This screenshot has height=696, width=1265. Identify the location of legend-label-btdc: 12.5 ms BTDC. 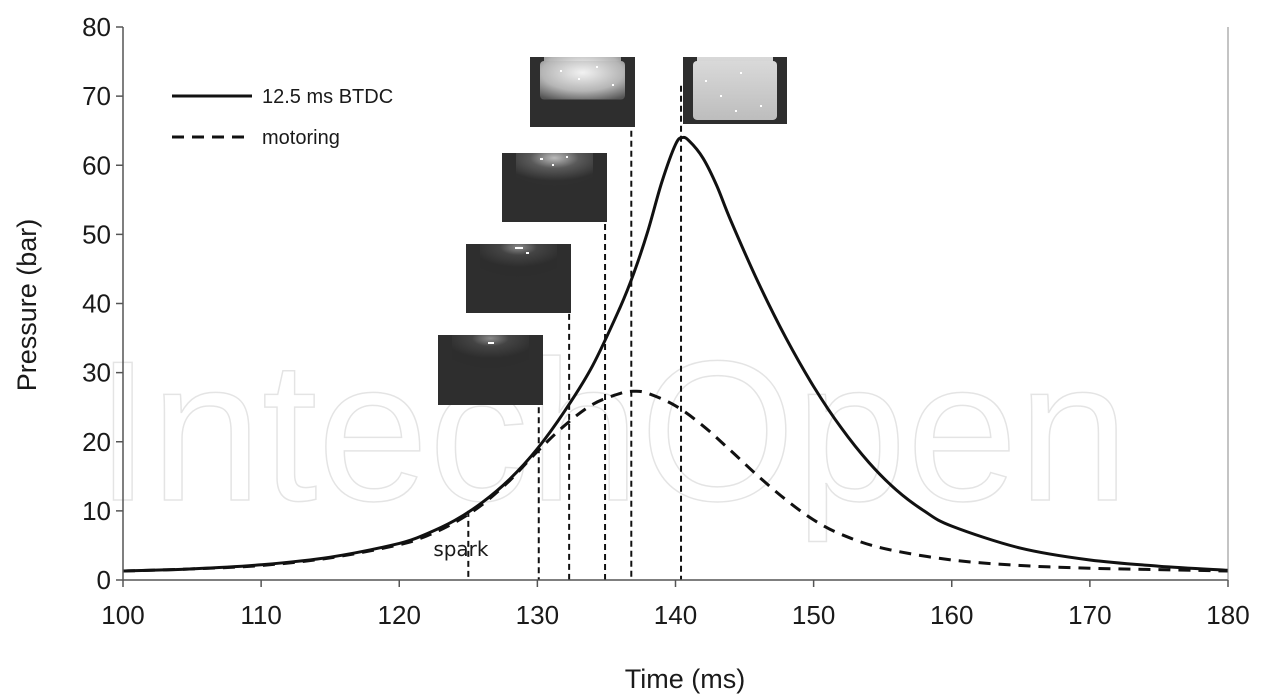
(327, 97).